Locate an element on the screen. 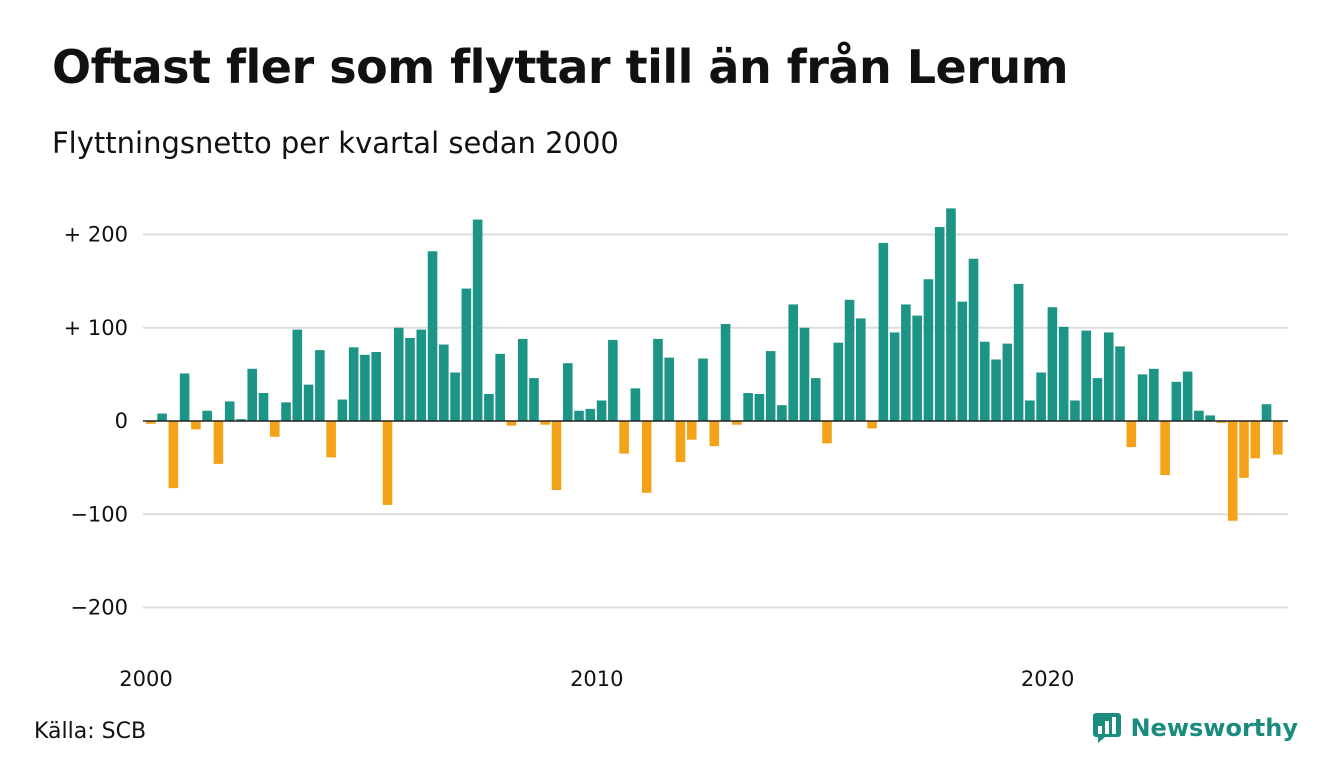 The image size is (1340, 780). brand-name: Newsworthy is located at coordinates (1214, 728).